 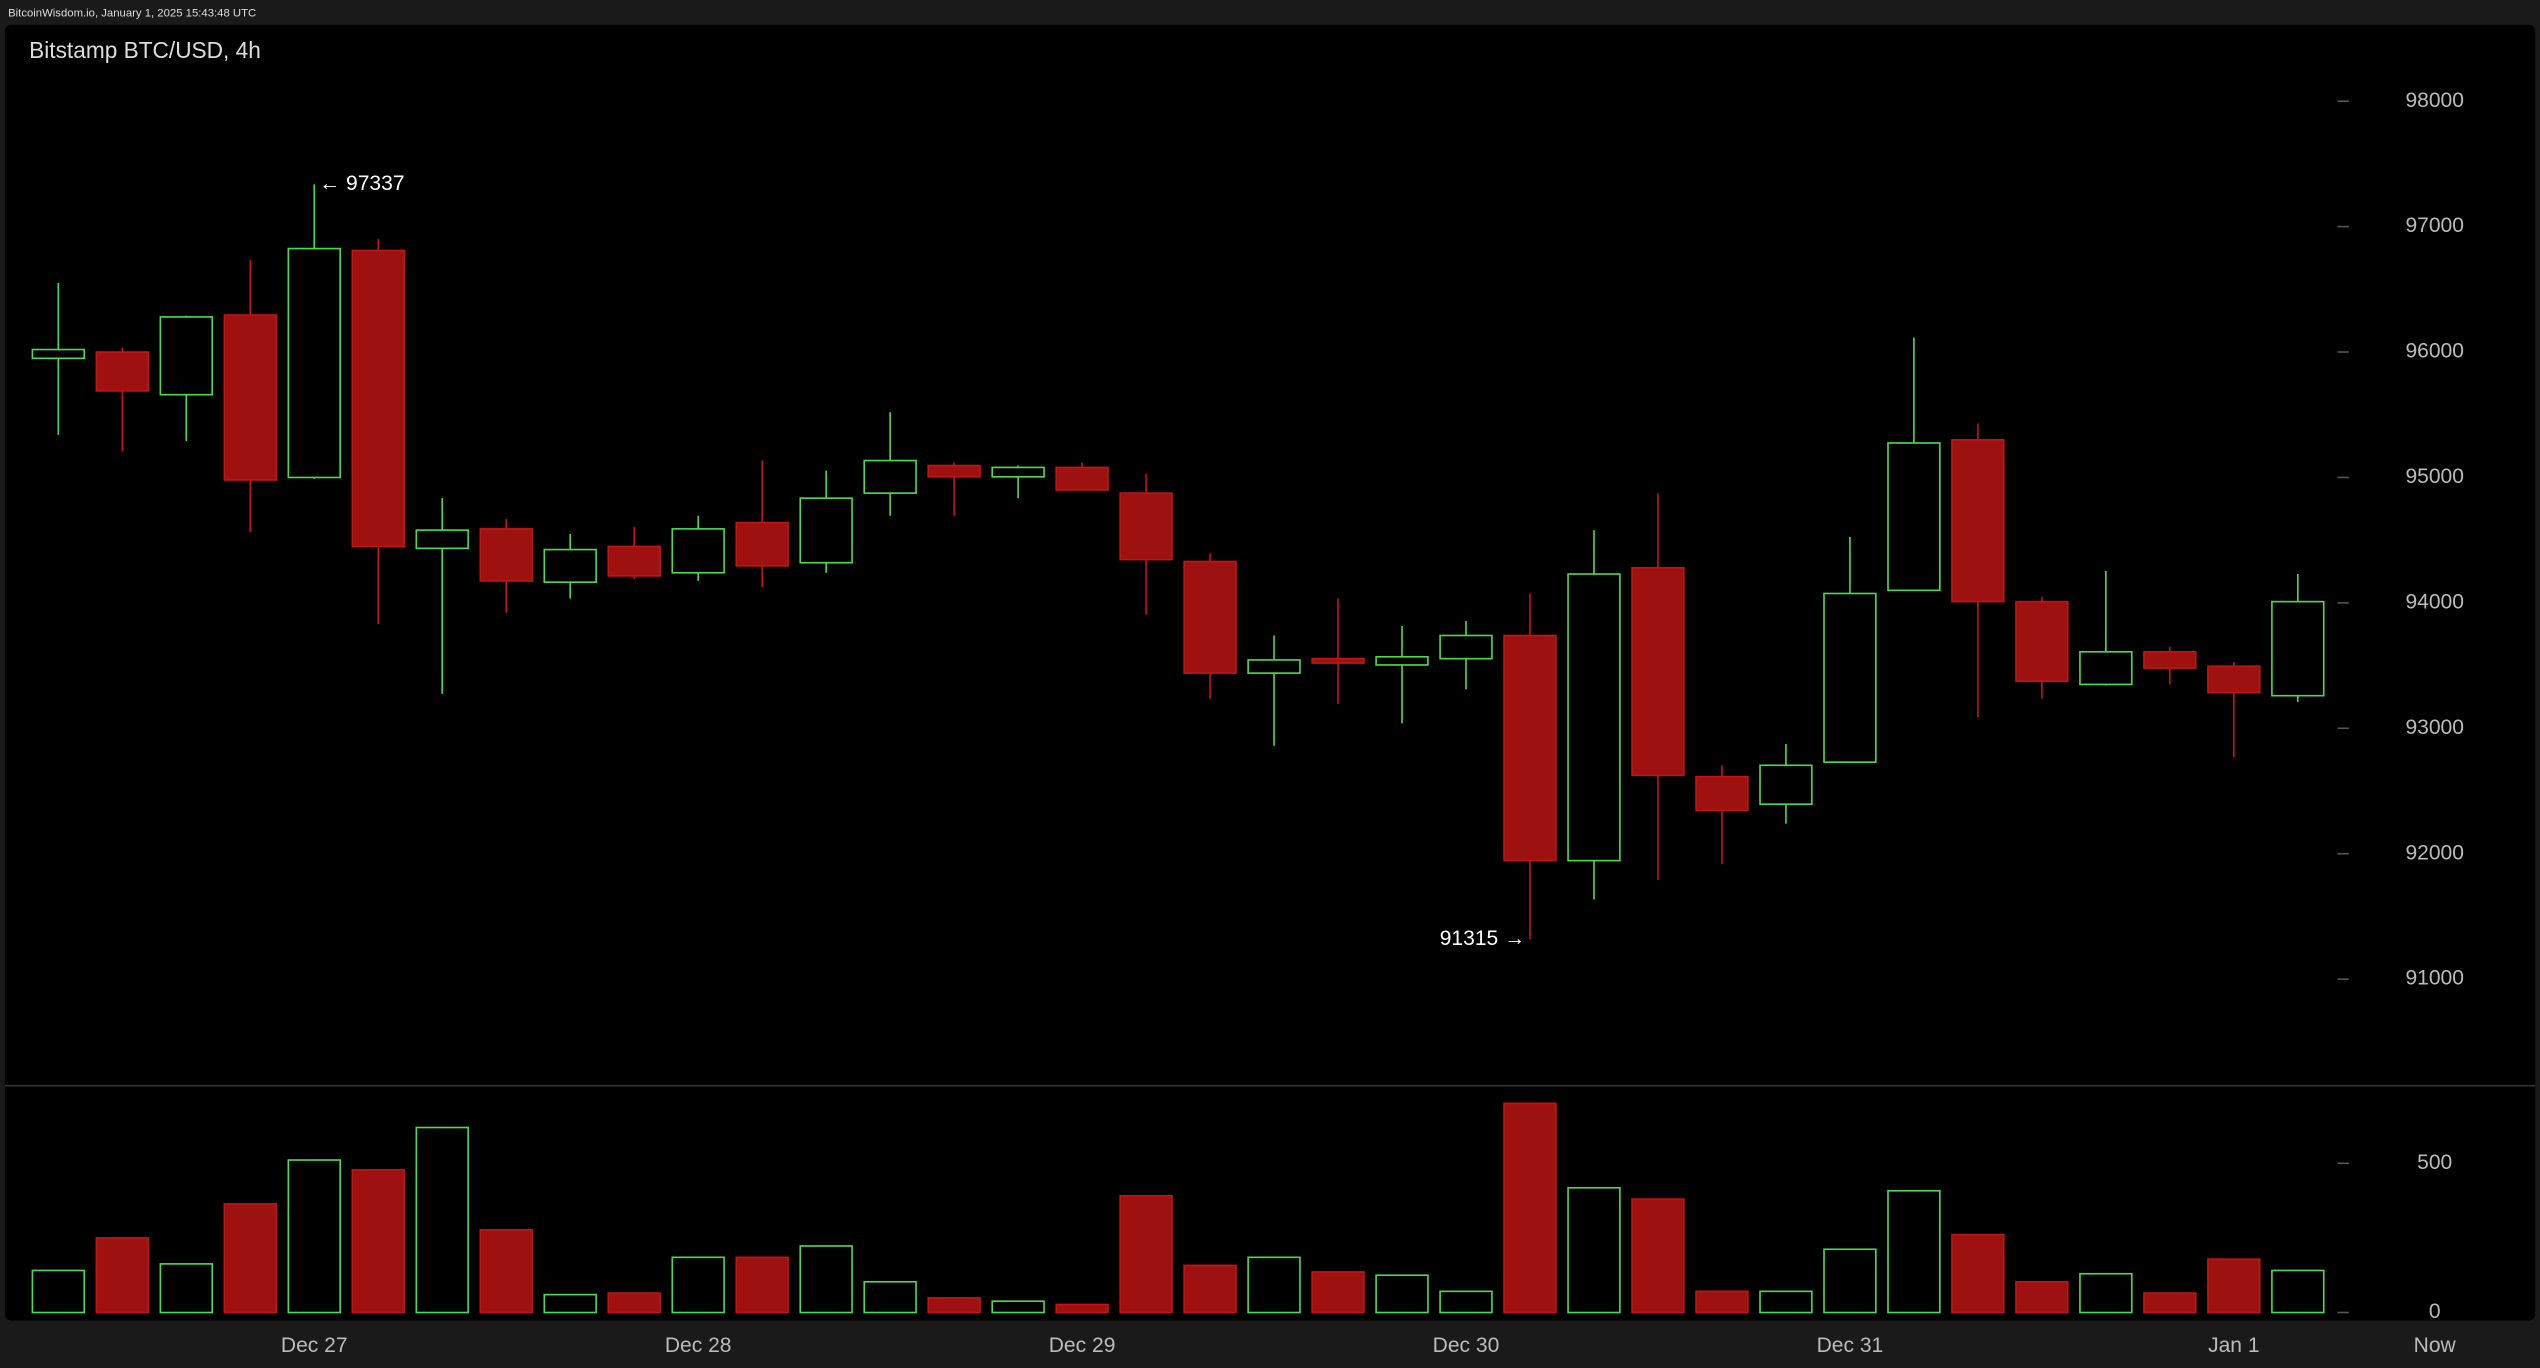 I want to click on x-tick-label: Dec 30, so click(x=1466, y=1345).